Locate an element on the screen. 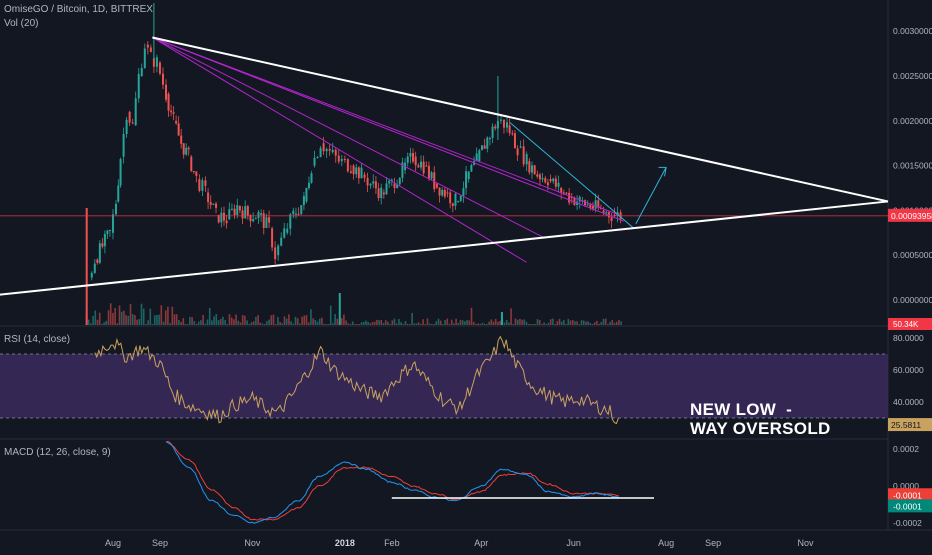 The image size is (932, 555). time-tick-label: Feb is located at coordinates (392, 543).